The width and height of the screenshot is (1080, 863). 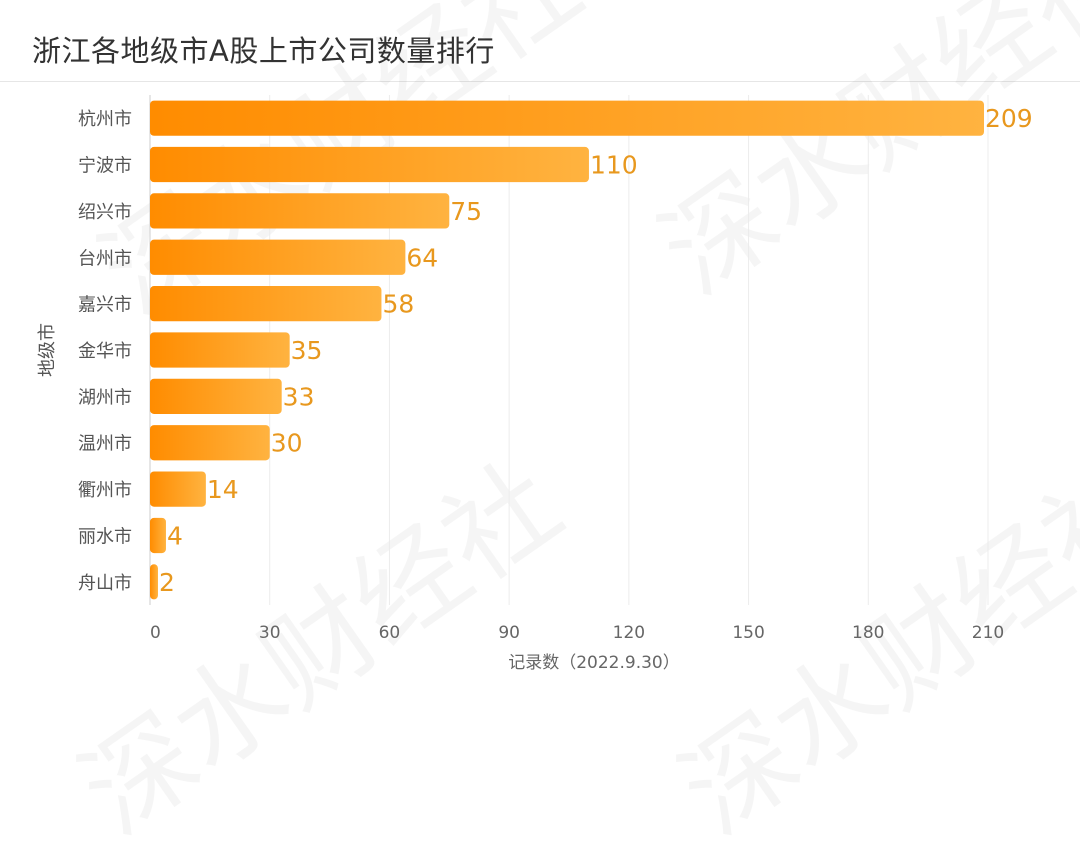 I want to click on category-label: 杭州市, so click(x=105, y=119).